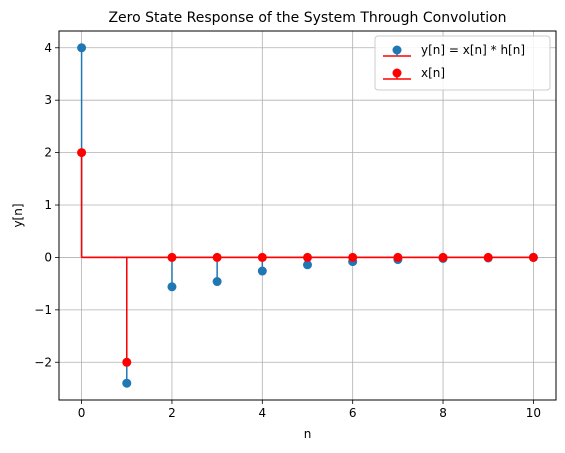 Image resolution: width=565 pixels, height=453 pixels. Describe the element at coordinates (462, 63) in the screenshot. I see `legend: y[n] = x[n] * h[n] x[n]` at that location.